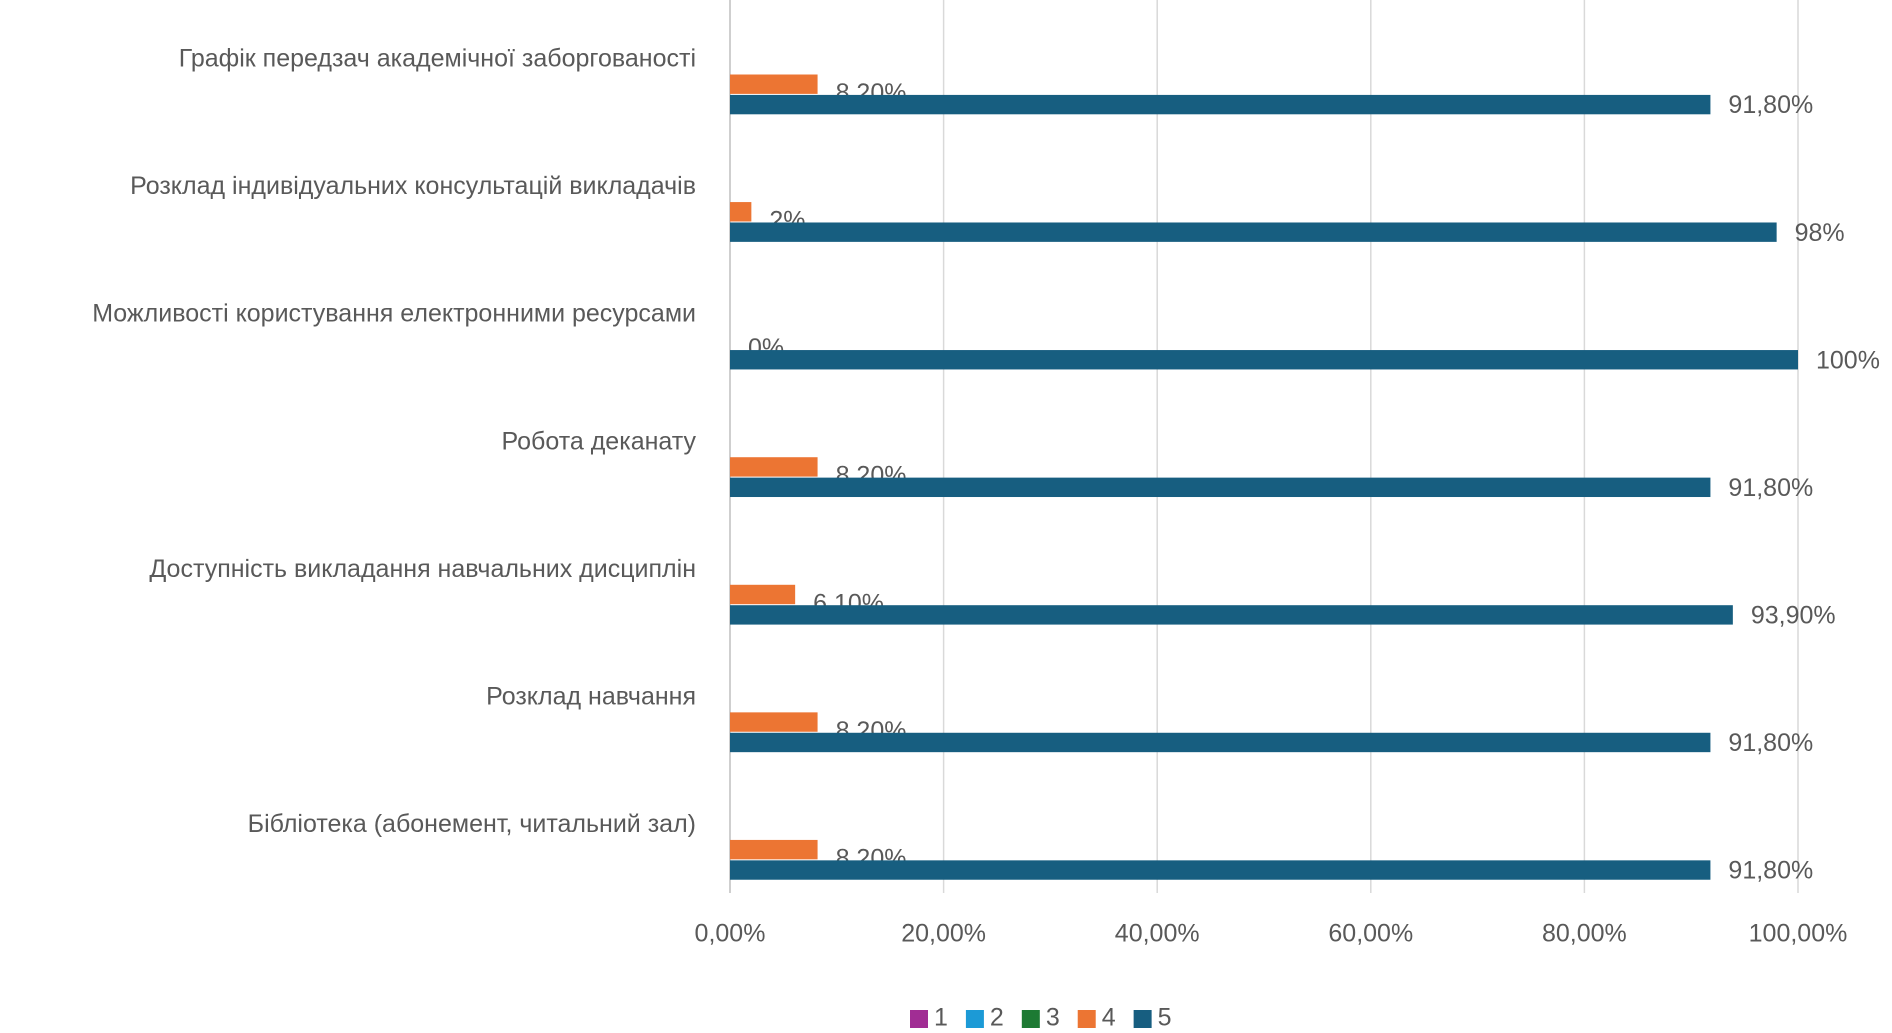 This screenshot has width=1892, height=1033. I want to click on x-tick-label: 0,00%, so click(730, 934).